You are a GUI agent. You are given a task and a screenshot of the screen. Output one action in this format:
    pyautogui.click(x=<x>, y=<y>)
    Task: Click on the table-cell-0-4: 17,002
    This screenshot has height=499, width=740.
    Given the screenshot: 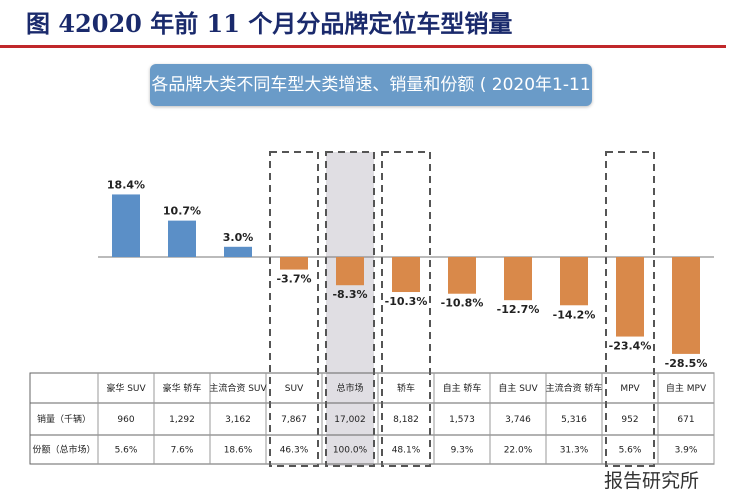 What is the action you would take?
    pyautogui.click(x=350, y=420)
    